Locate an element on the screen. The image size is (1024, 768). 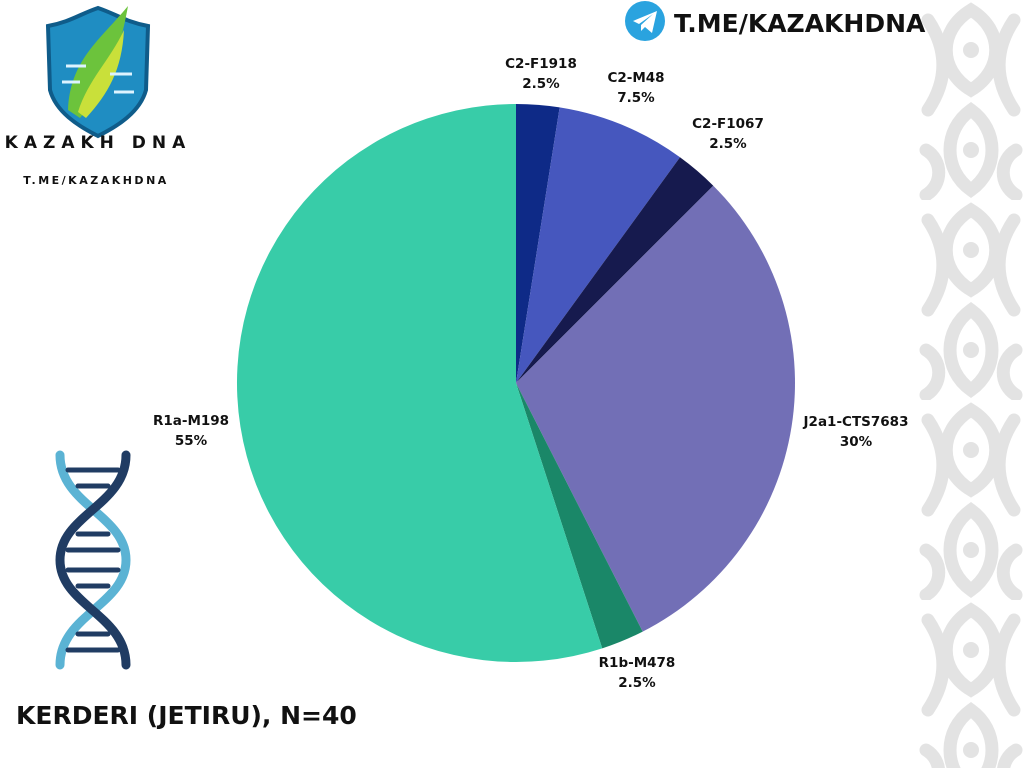
pie-slice-c2-f1918 is located at coordinates (538, 243).